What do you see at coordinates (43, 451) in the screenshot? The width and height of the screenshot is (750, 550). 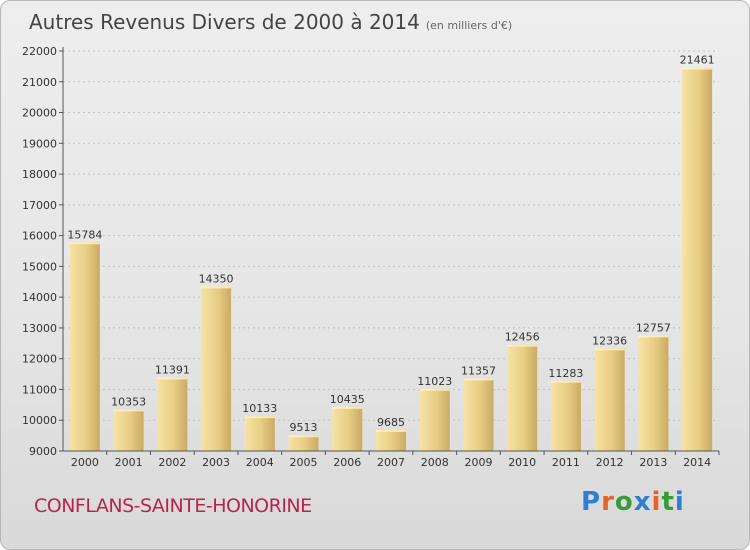 I see `y-tick-label: 9000` at bounding box center [43, 451].